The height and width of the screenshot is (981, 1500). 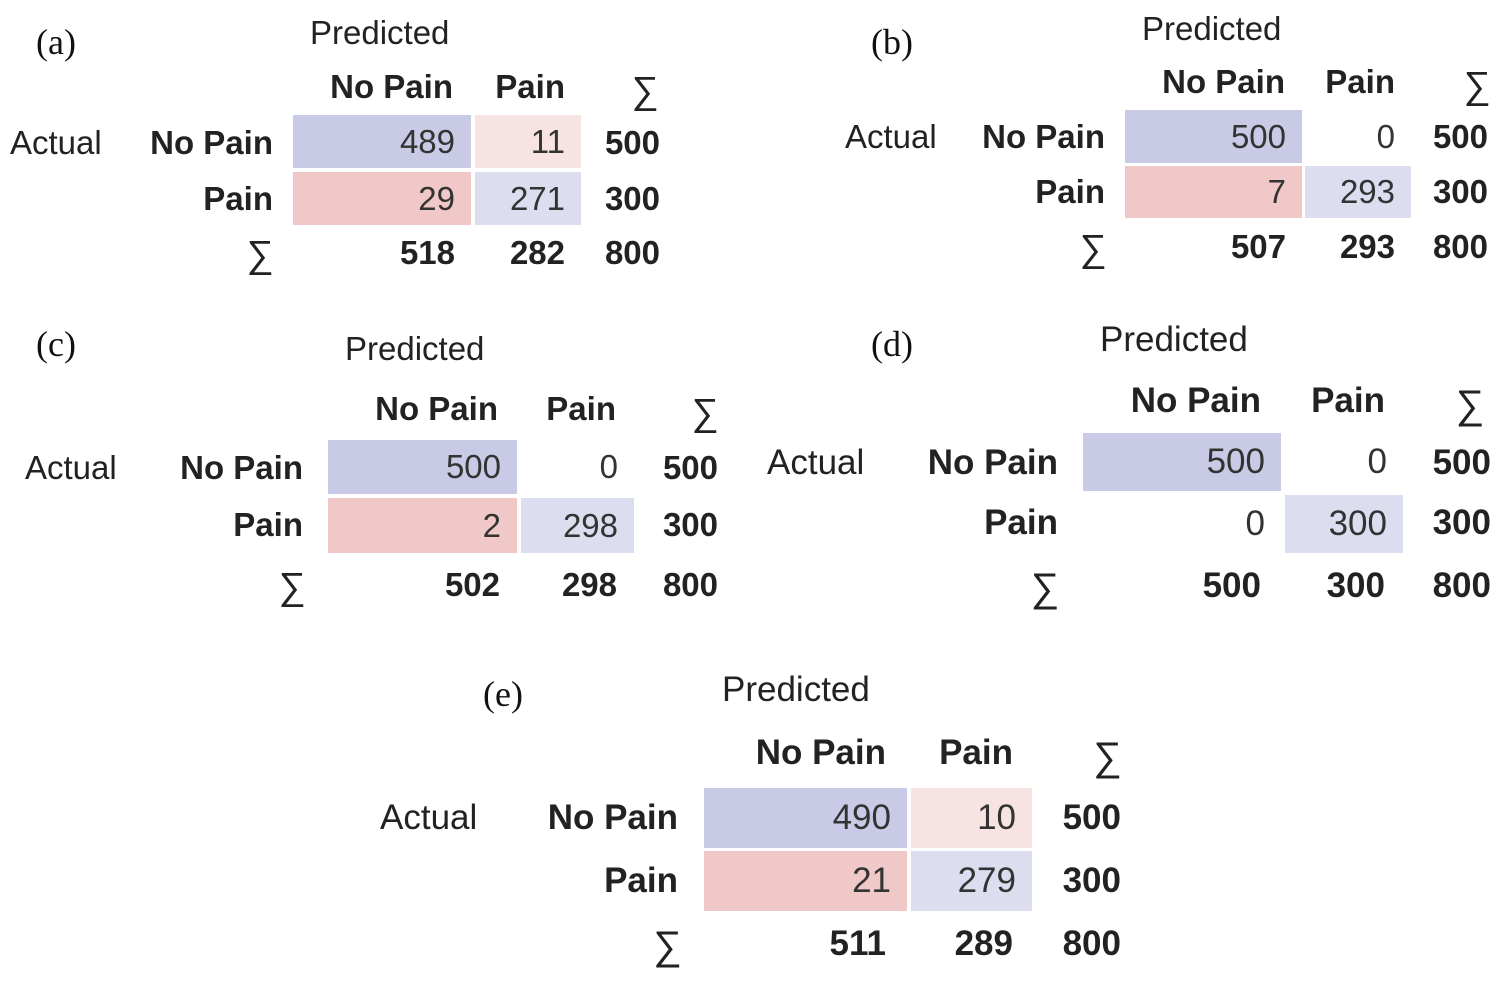 What do you see at coordinates (983, 943) in the screenshot?
I see `col-total-pain: 289` at bounding box center [983, 943].